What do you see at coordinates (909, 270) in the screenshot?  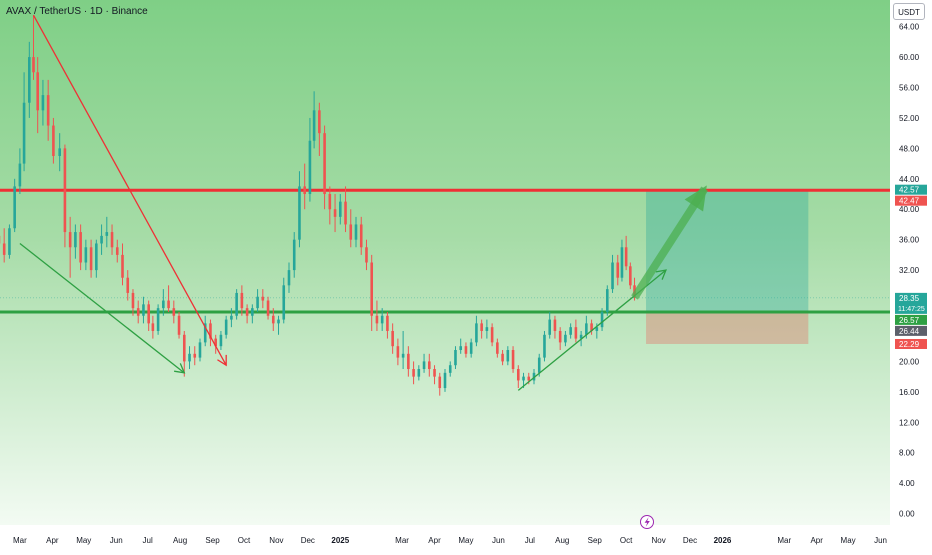 I see `y-tick-label: 32.00` at bounding box center [909, 270].